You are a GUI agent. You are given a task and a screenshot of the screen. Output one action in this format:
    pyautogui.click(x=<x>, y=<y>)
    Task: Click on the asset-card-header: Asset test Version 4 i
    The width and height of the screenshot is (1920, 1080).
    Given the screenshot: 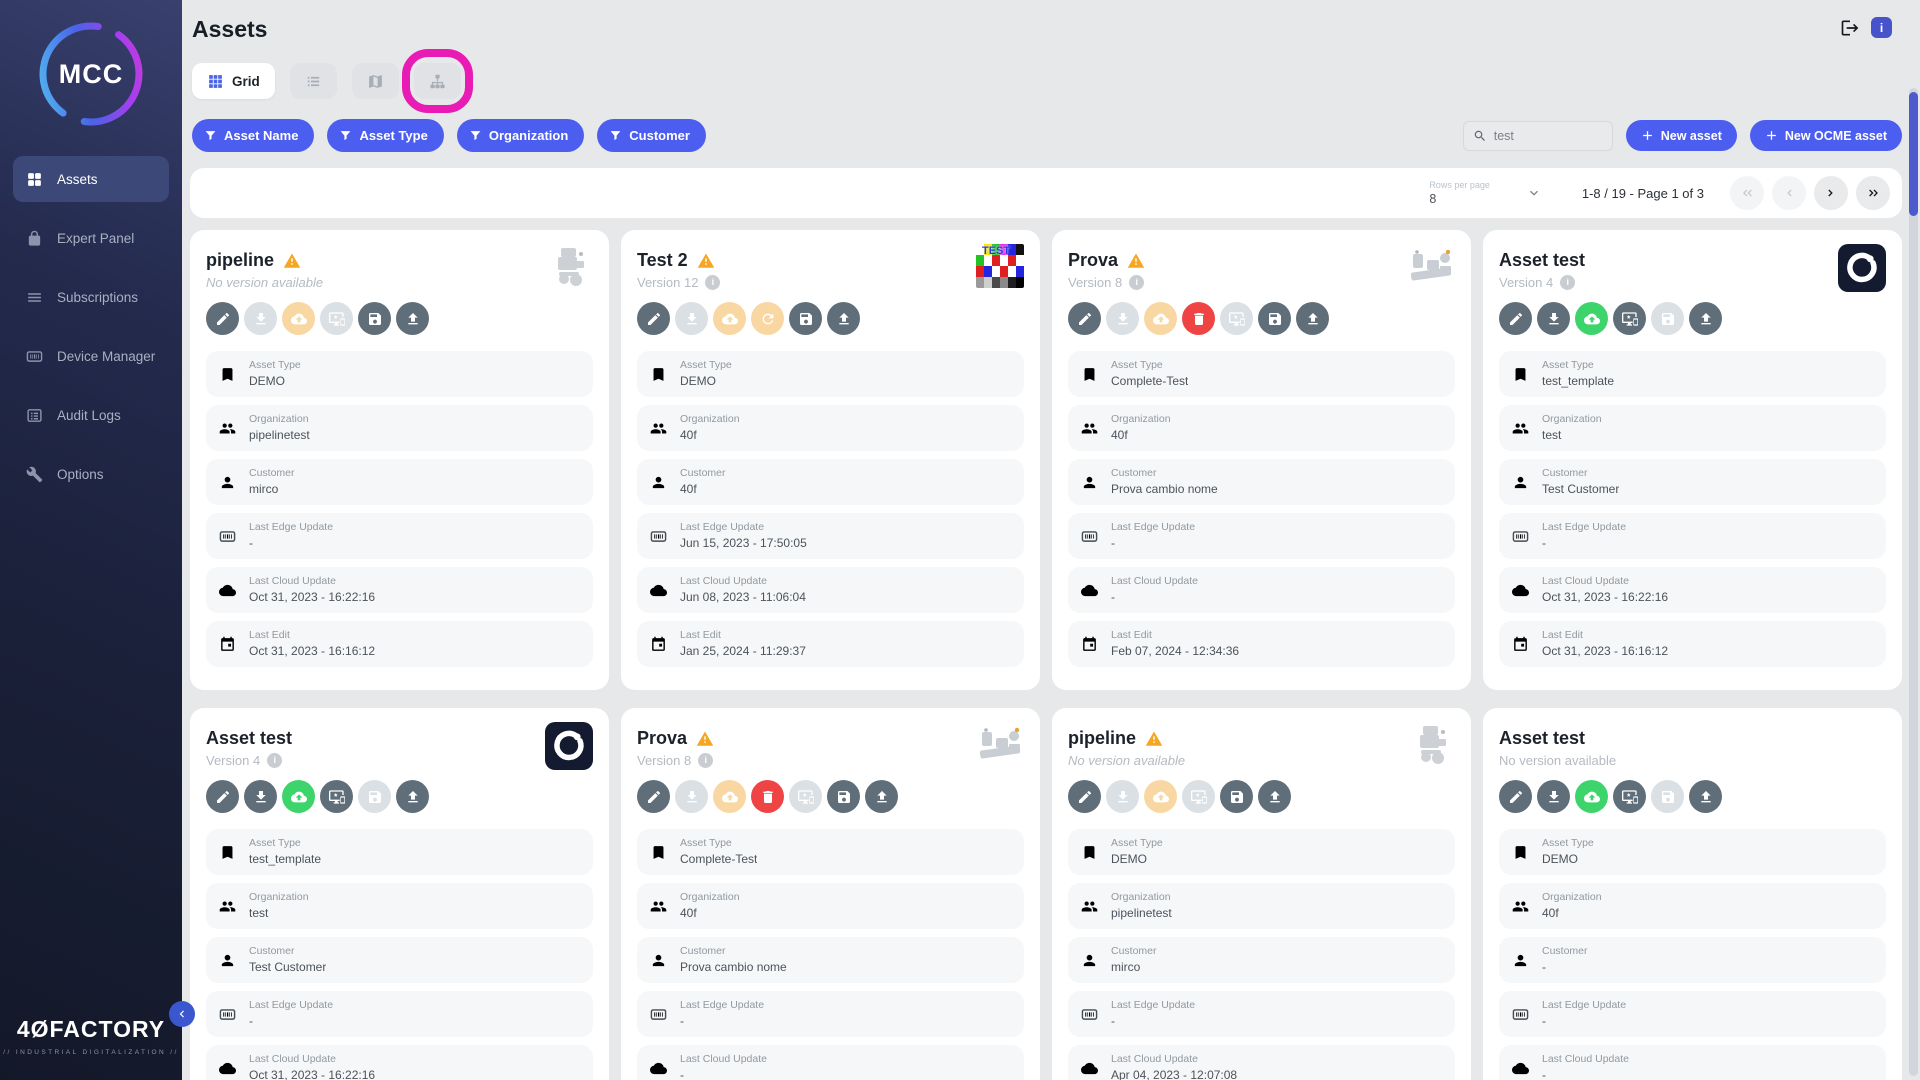 What is the action you would take?
    pyautogui.click(x=399, y=746)
    